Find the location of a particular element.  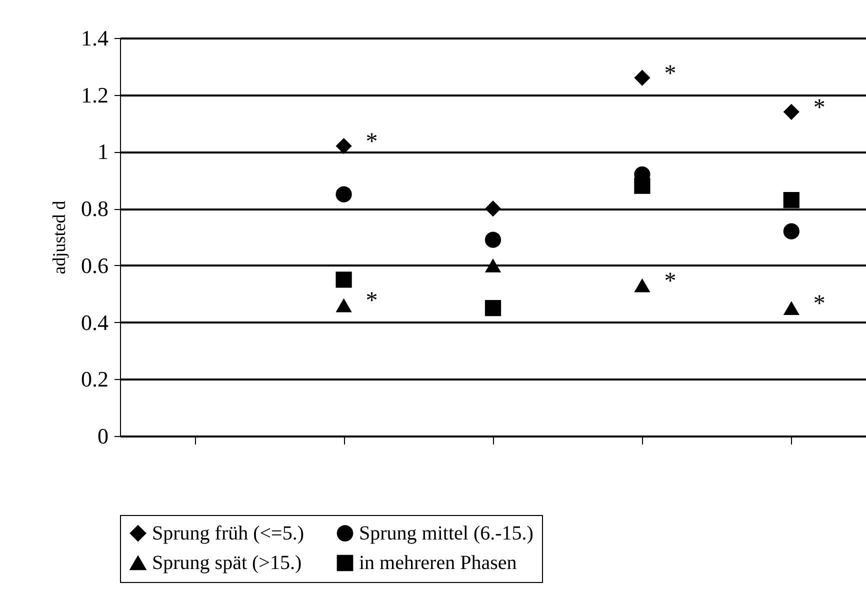

y-tick-label: 0 is located at coordinates (103, 436).